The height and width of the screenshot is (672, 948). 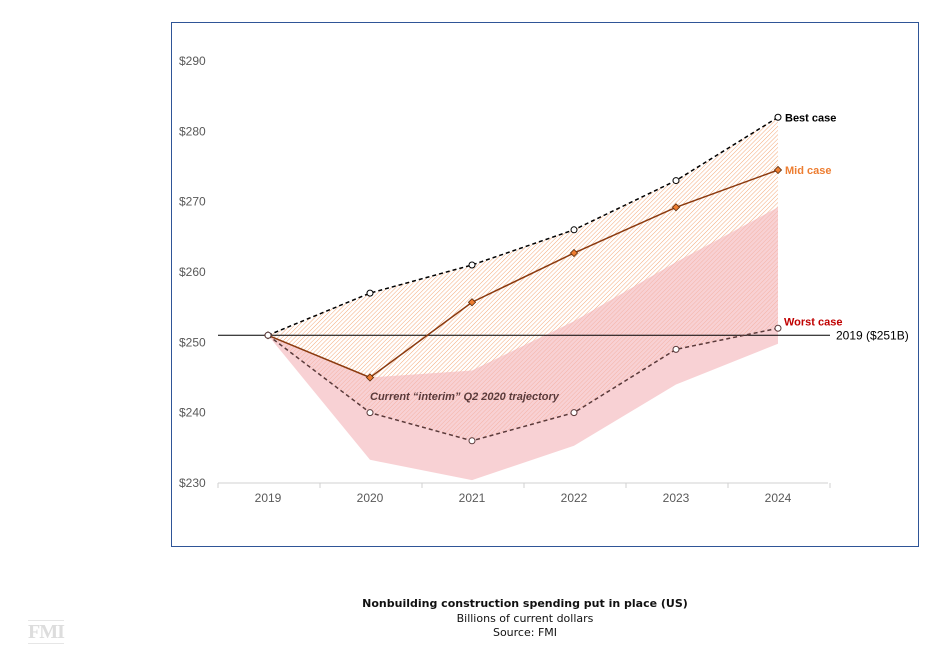 I want to click on y-tick-label: $270, so click(x=192, y=202).